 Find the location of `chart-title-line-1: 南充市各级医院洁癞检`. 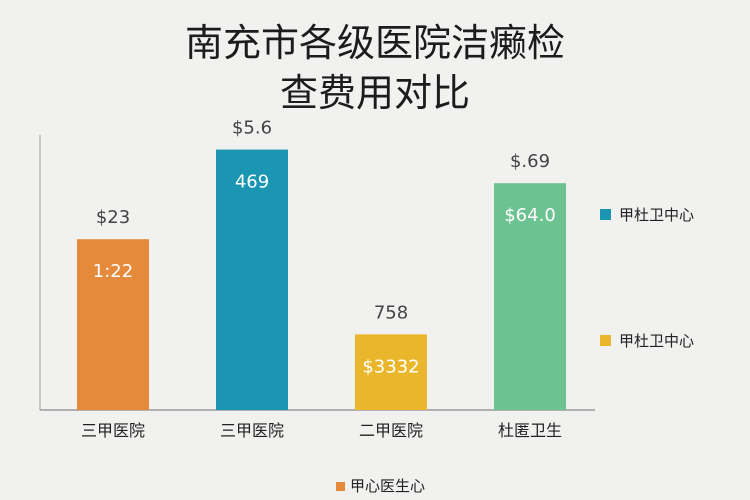

chart-title-line-1: 南充市各级医院洁癞检 is located at coordinates (374, 43).